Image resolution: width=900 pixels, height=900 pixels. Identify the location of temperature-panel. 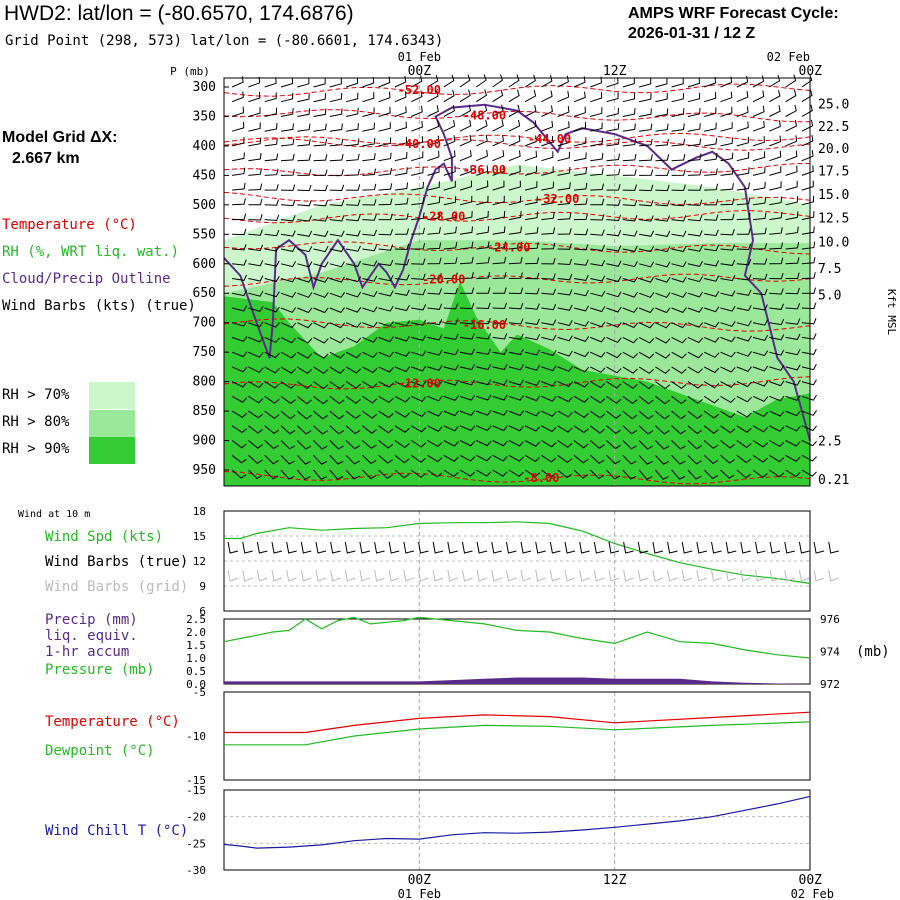
(517, 736).